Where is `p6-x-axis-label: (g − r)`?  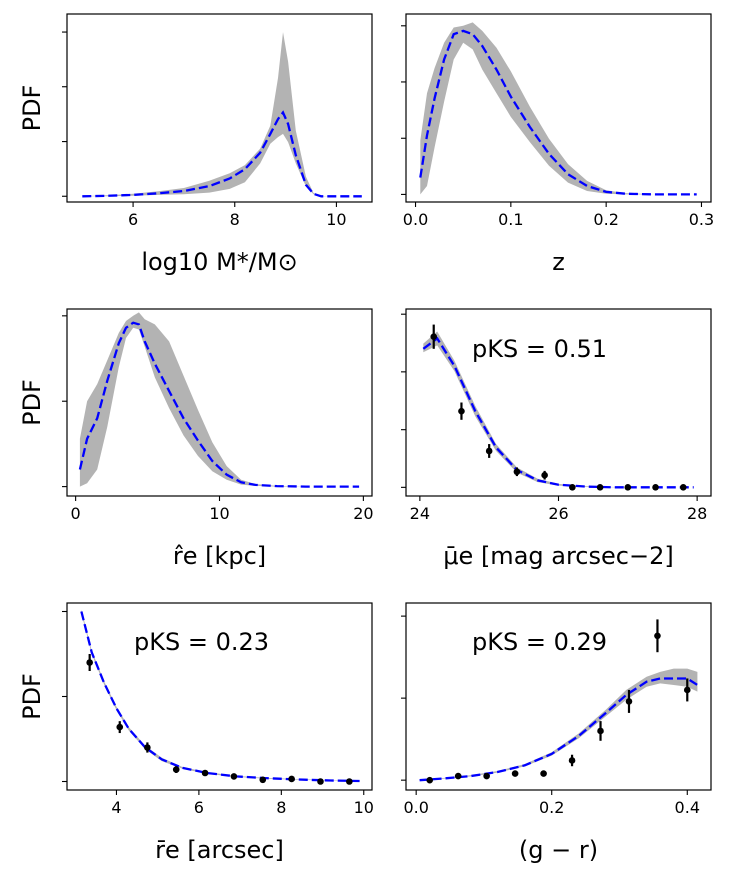 p6-x-axis-label: (g − r) is located at coordinates (558, 850).